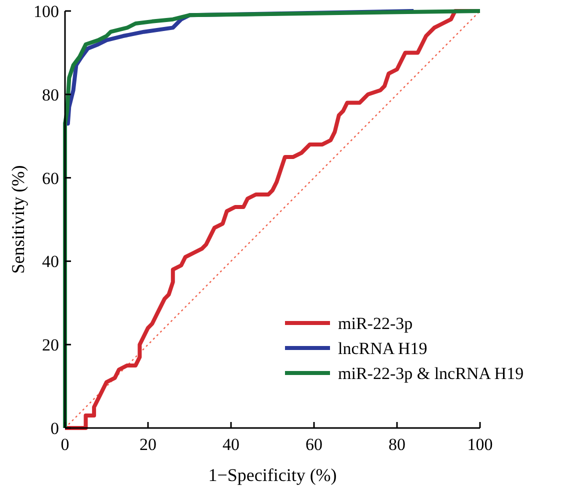  I want to click on x-tick-label: 20, so click(148, 444).